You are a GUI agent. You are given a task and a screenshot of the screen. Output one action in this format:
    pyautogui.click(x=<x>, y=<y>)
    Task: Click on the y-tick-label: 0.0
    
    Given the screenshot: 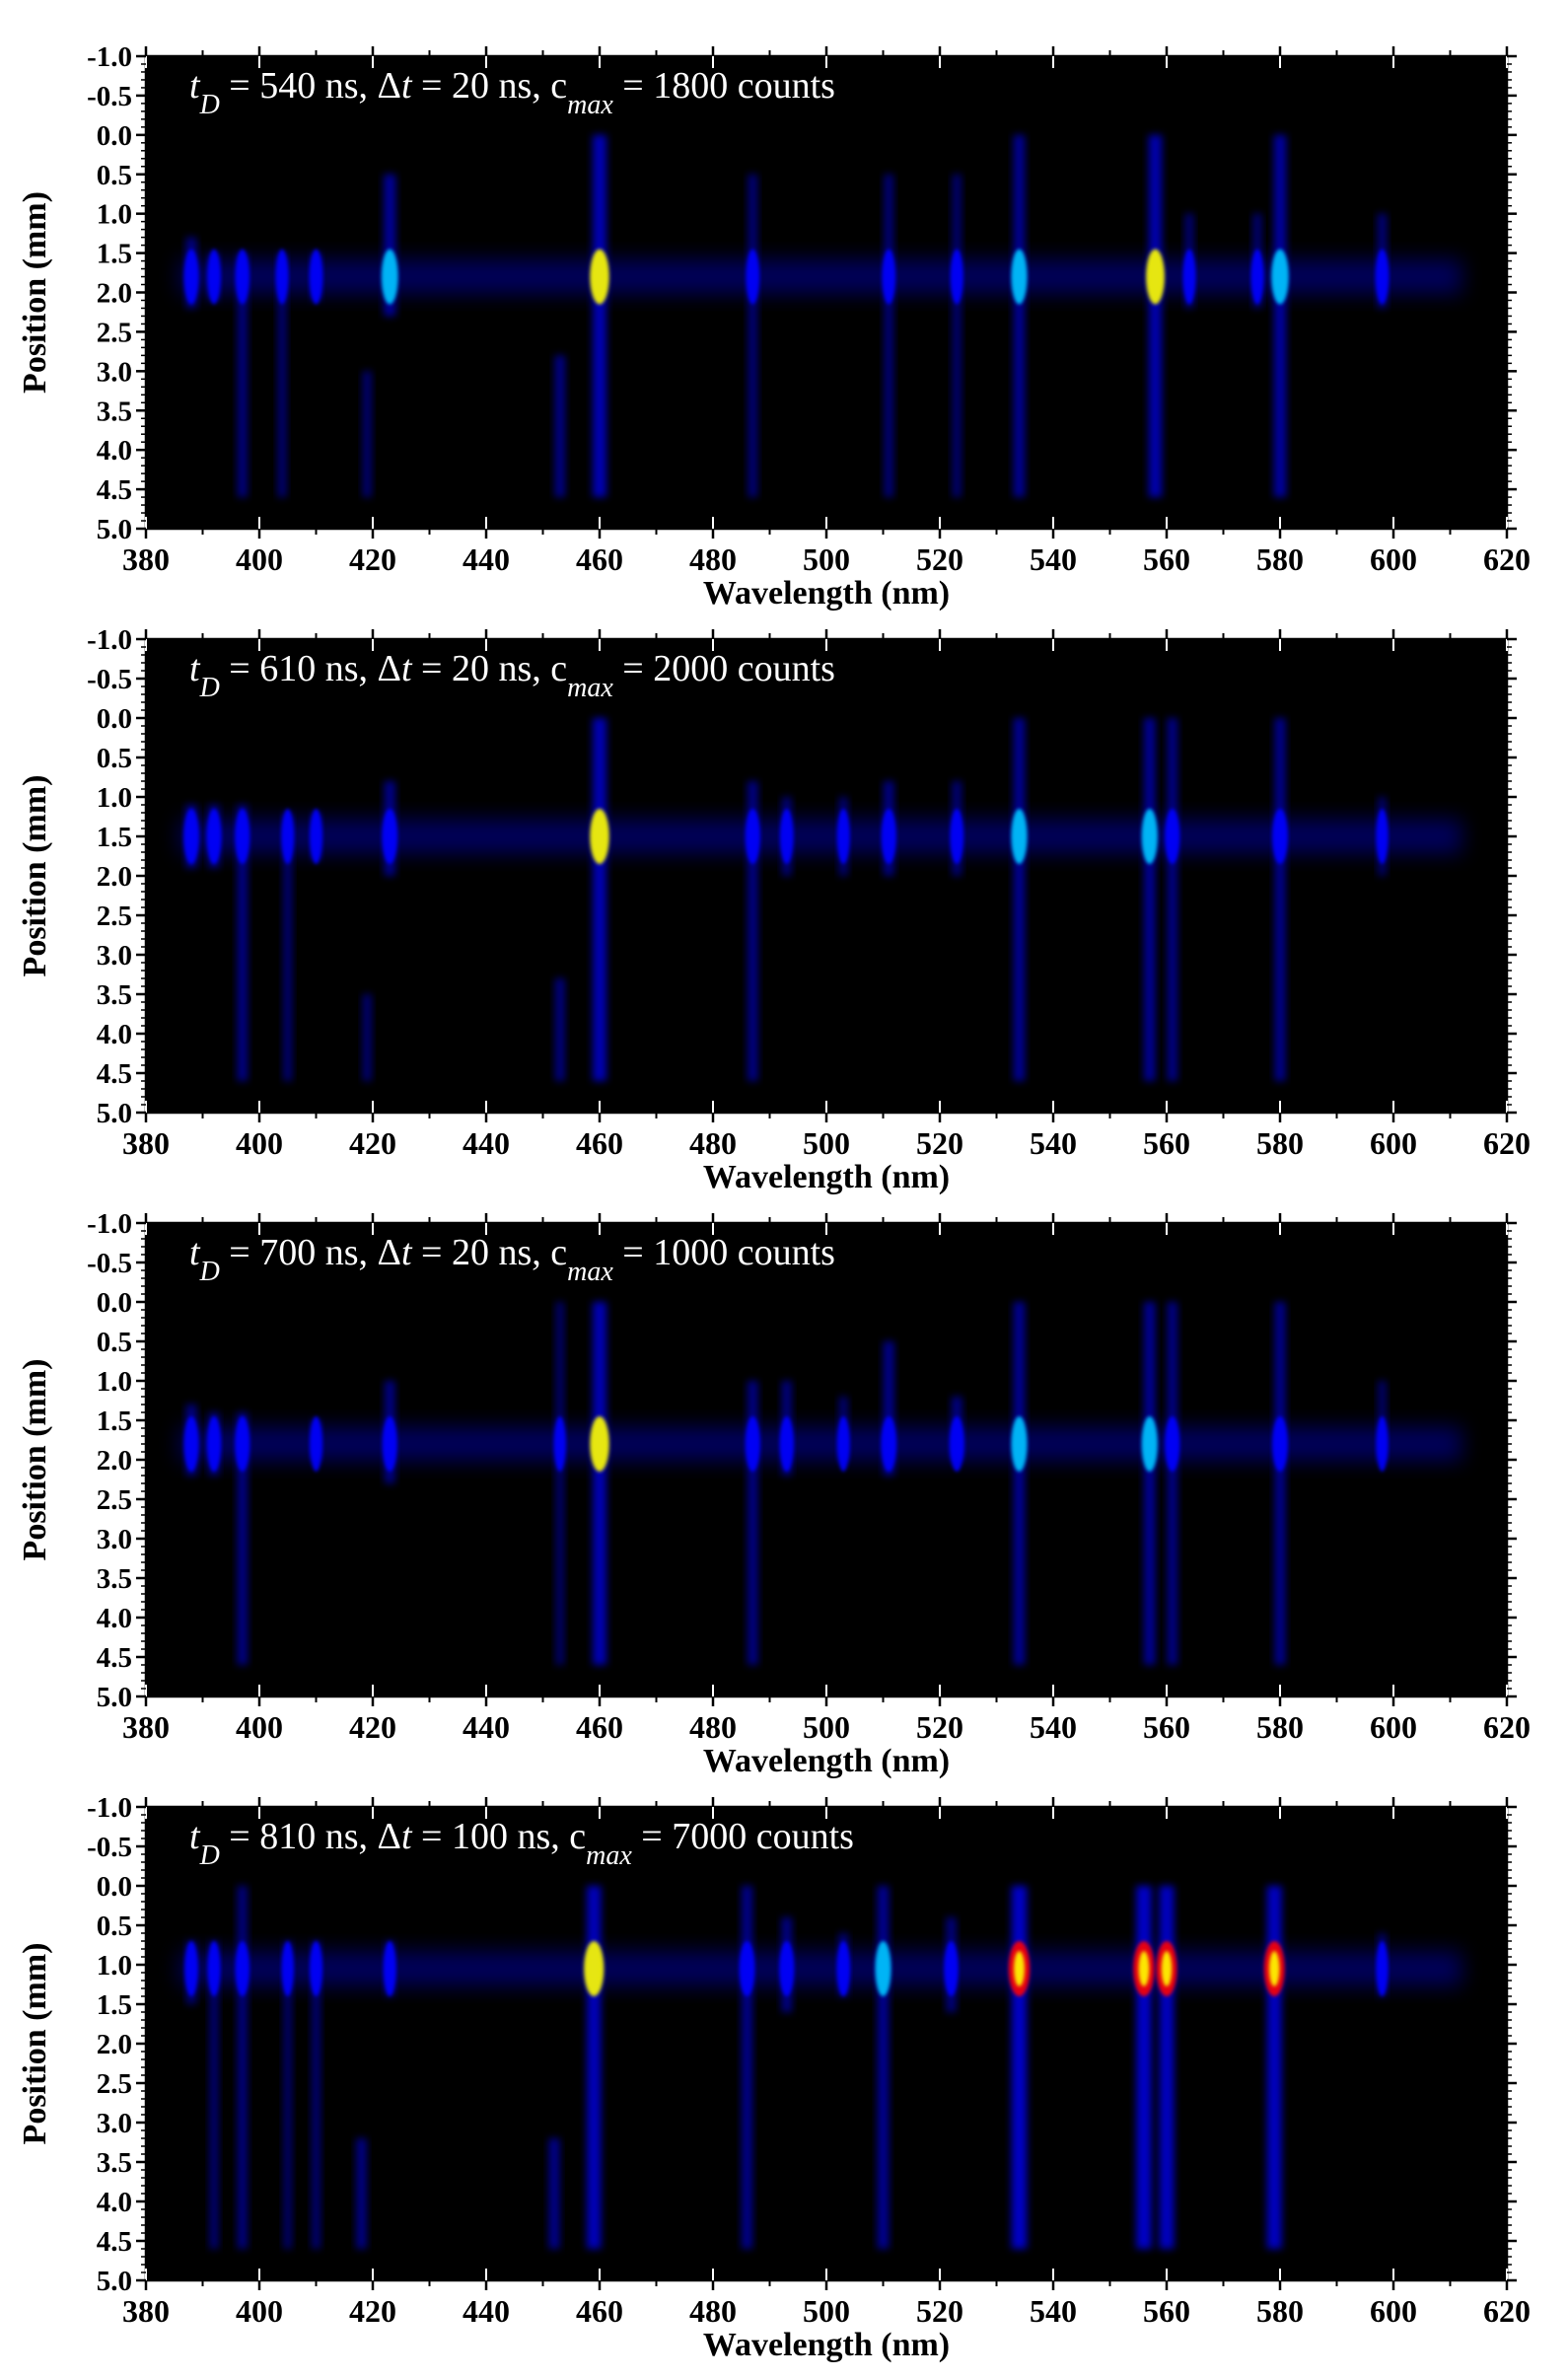 What is the action you would take?
    pyautogui.click(x=114, y=1303)
    